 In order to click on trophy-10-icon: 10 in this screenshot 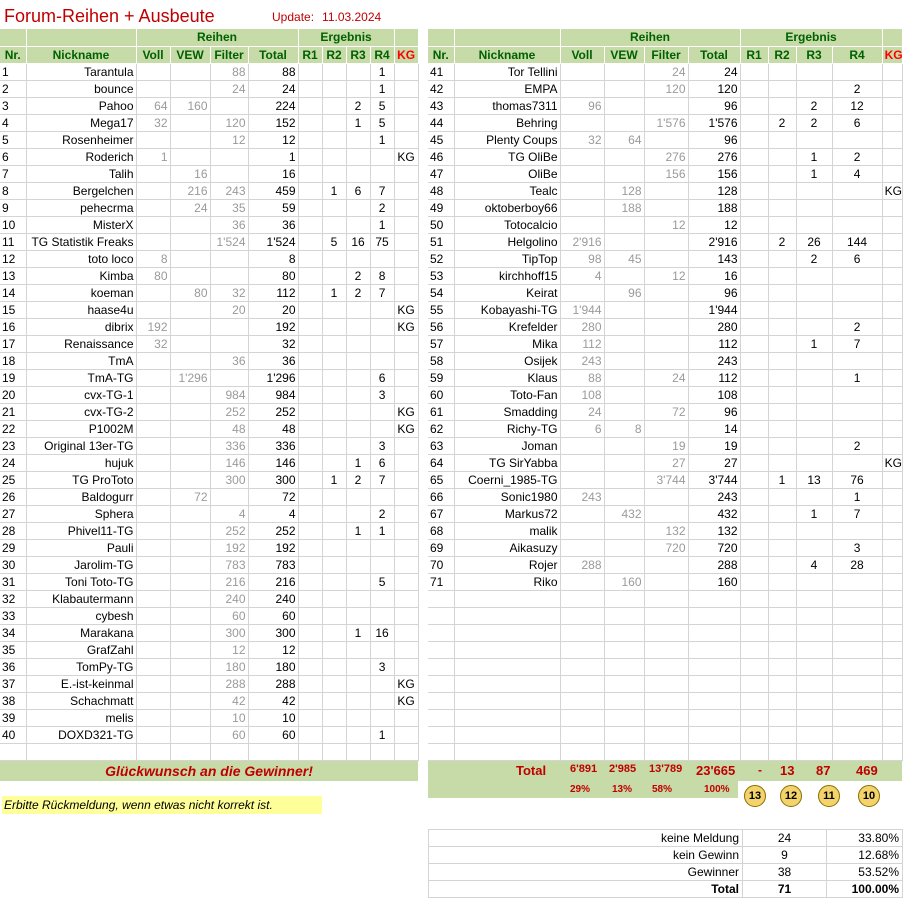, I will do `click(869, 796)`.